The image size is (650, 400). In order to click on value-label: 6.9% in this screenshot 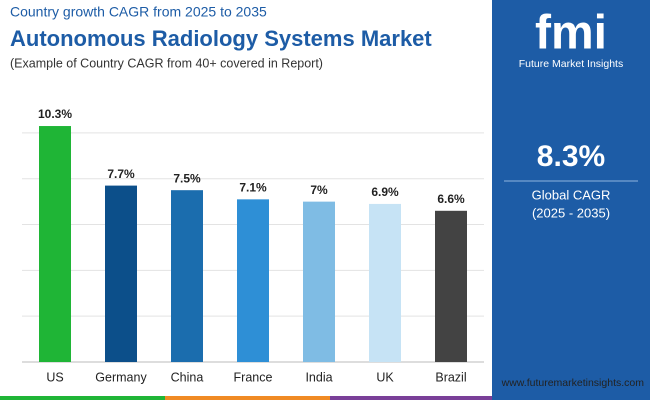, I will do `click(385, 192)`.